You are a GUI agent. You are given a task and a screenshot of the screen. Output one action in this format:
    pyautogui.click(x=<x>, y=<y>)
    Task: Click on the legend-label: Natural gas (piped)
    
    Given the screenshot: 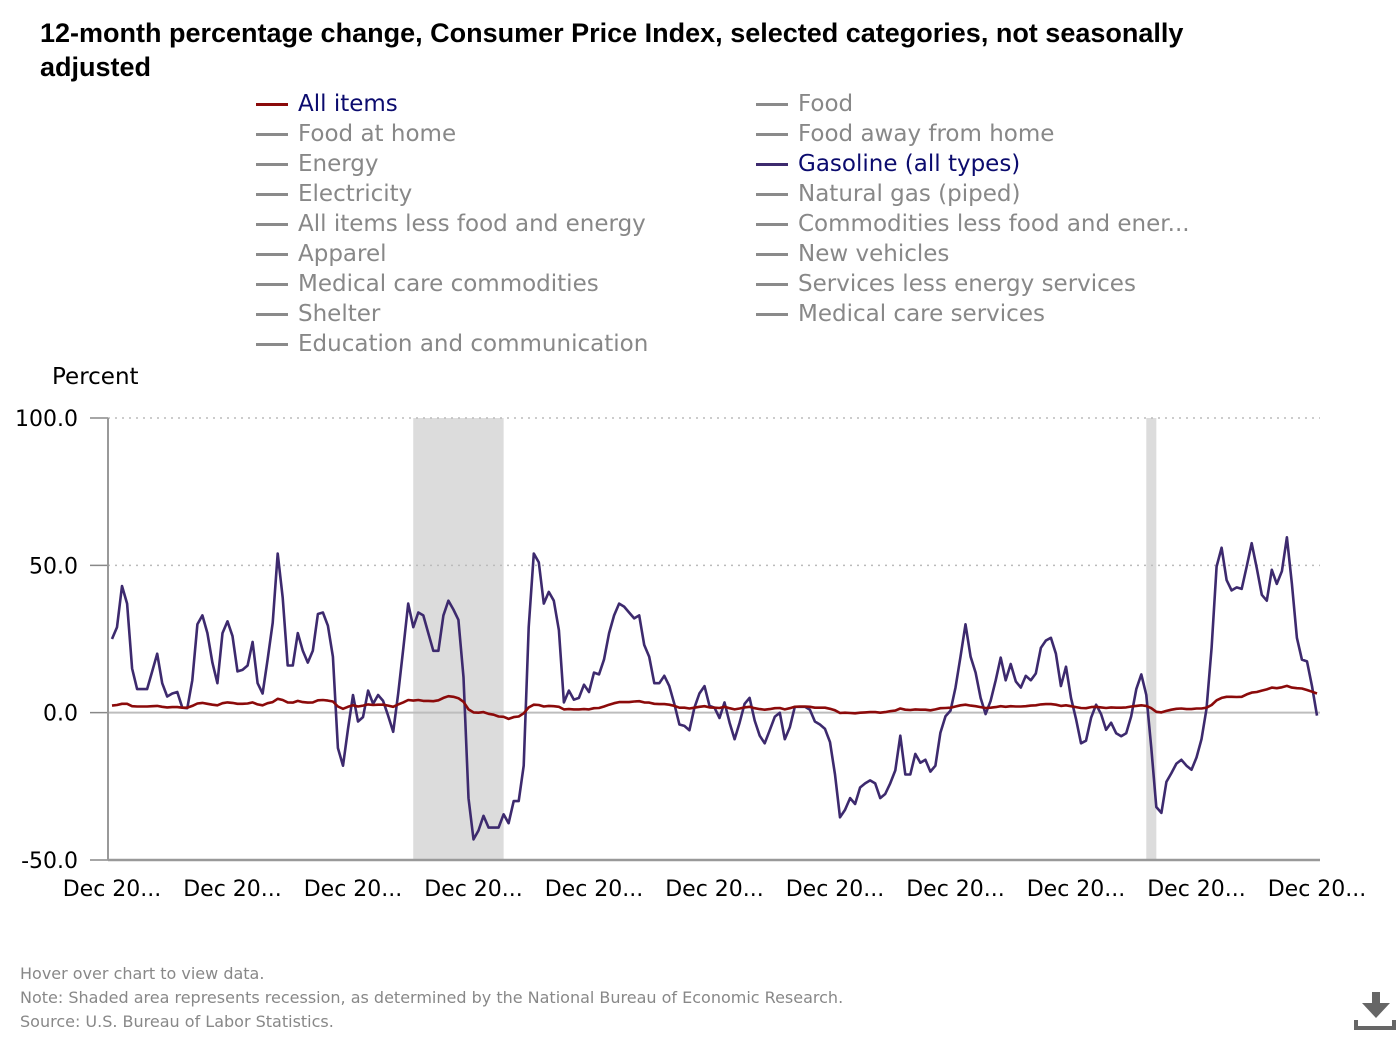 What is the action you would take?
    pyautogui.click(x=909, y=194)
    